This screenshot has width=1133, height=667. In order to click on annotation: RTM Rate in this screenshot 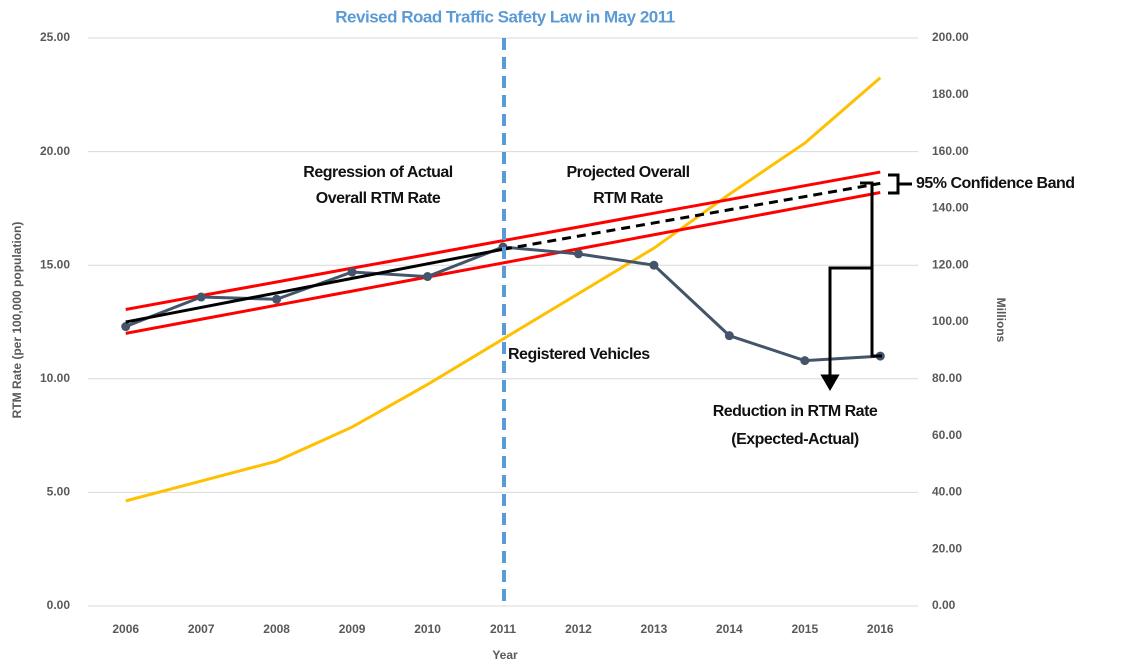, I will do `click(628, 198)`.